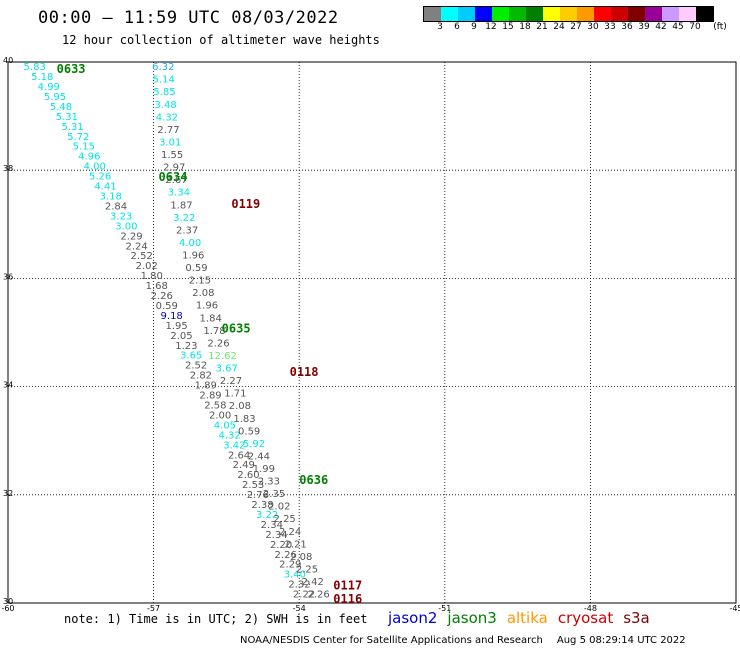  Describe the element at coordinates (214, 331) in the screenshot. I see `wave-height-value: 1.78` at that location.